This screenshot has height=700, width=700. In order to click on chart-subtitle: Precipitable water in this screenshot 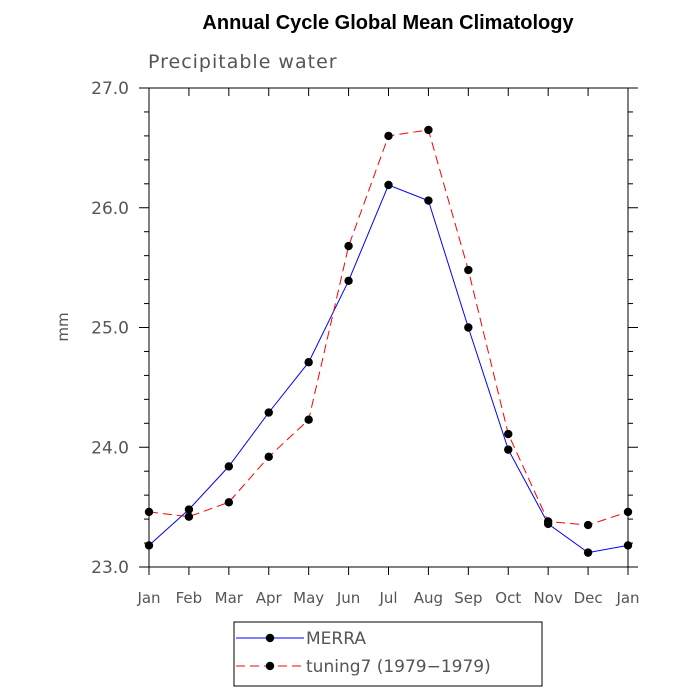, I will do `click(243, 62)`.